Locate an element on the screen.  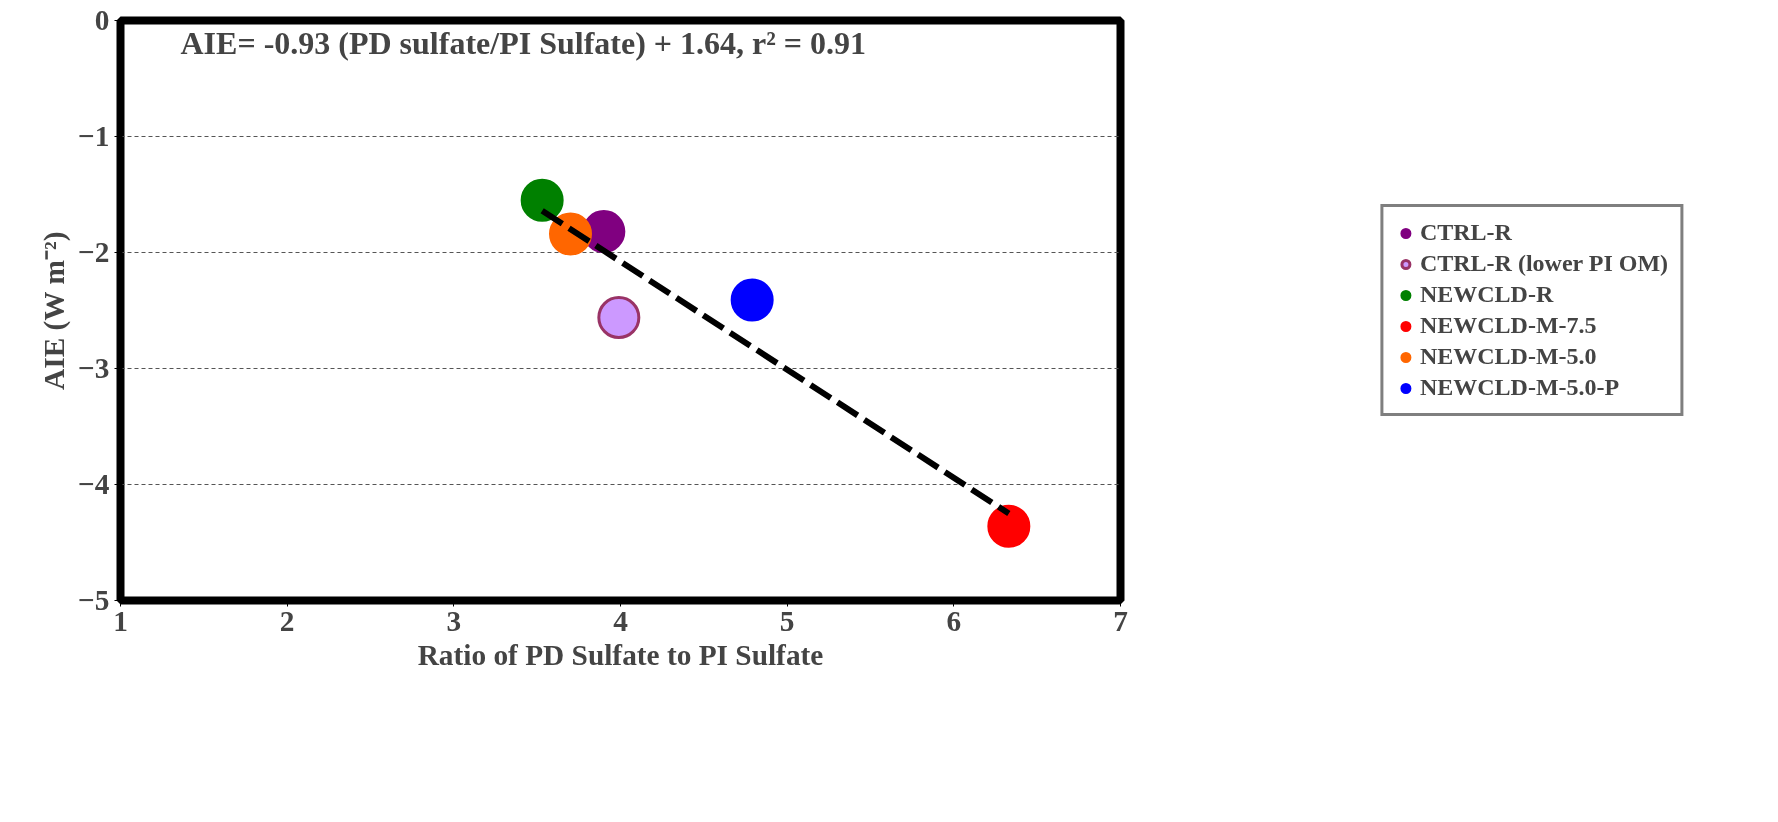
x-axis-title: Ratio of PD Sulfate to PI Sulfate is located at coordinates (620, 654).